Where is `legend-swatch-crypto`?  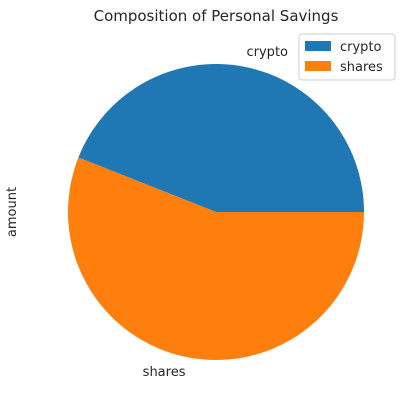 legend-swatch-crypto is located at coordinates (318, 46).